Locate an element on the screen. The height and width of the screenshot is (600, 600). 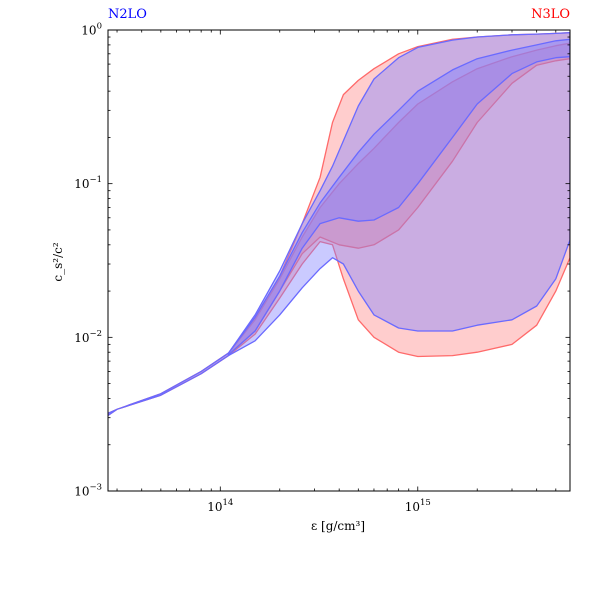
y-tick-label: 10⁻² is located at coordinates (88, 337).